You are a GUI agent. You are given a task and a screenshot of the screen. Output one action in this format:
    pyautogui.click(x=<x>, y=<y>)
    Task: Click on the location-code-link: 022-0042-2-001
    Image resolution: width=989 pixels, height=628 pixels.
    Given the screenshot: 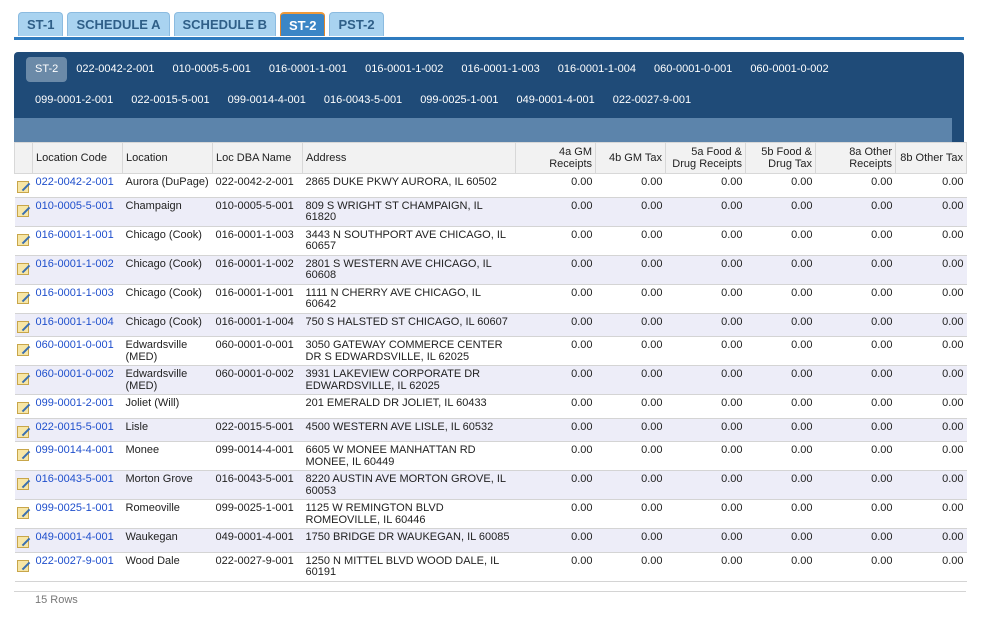 What is the action you would take?
    pyautogui.click(x=74, y=182)
    